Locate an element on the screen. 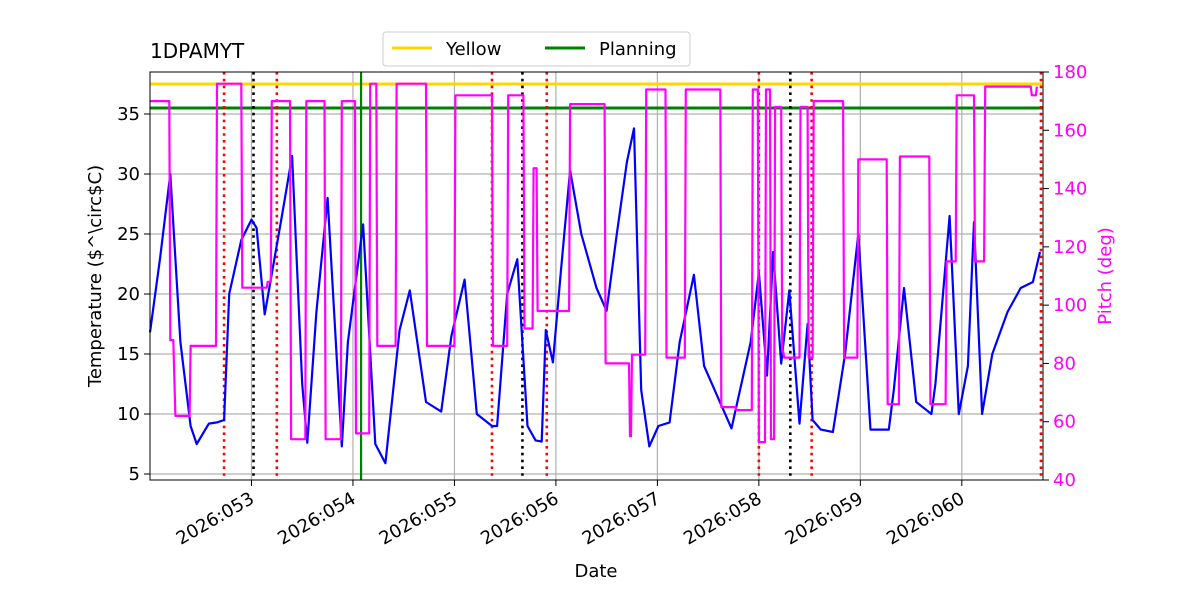  legend-yellow-label: Yellow is located at coordinates (473, 49).